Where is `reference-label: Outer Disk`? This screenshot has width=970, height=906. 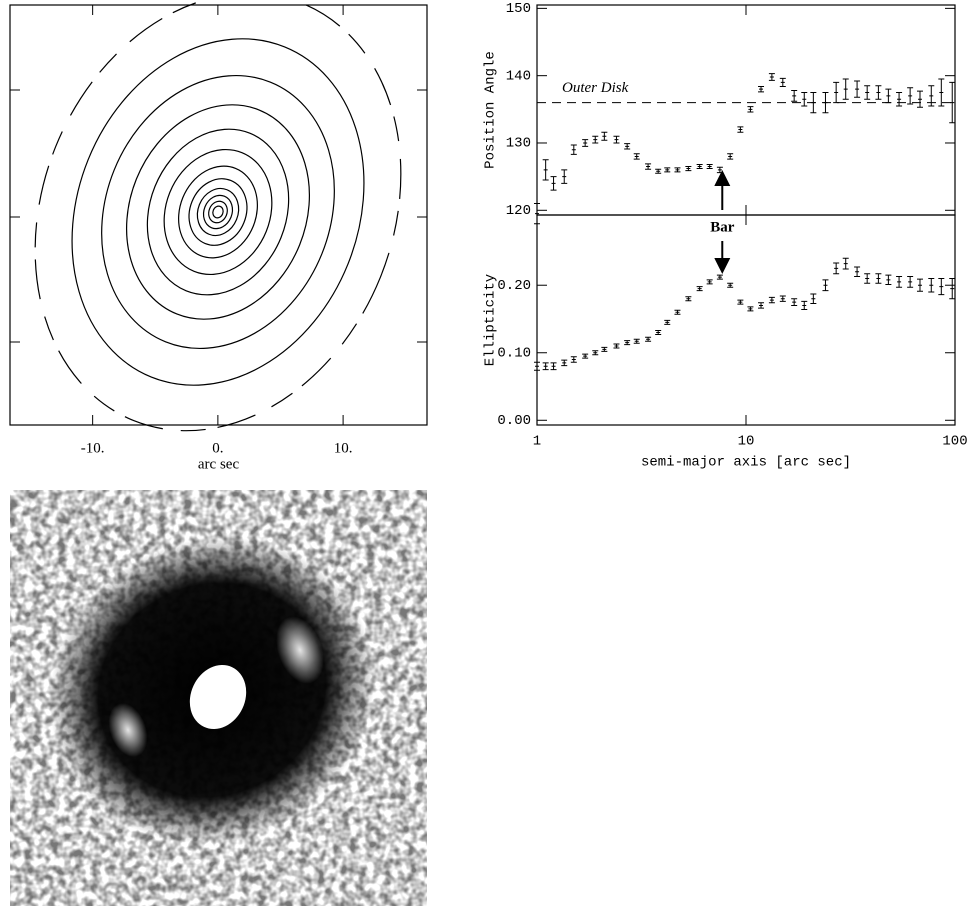 reference-label: Outer Disk is located at coordinates (595, 88).